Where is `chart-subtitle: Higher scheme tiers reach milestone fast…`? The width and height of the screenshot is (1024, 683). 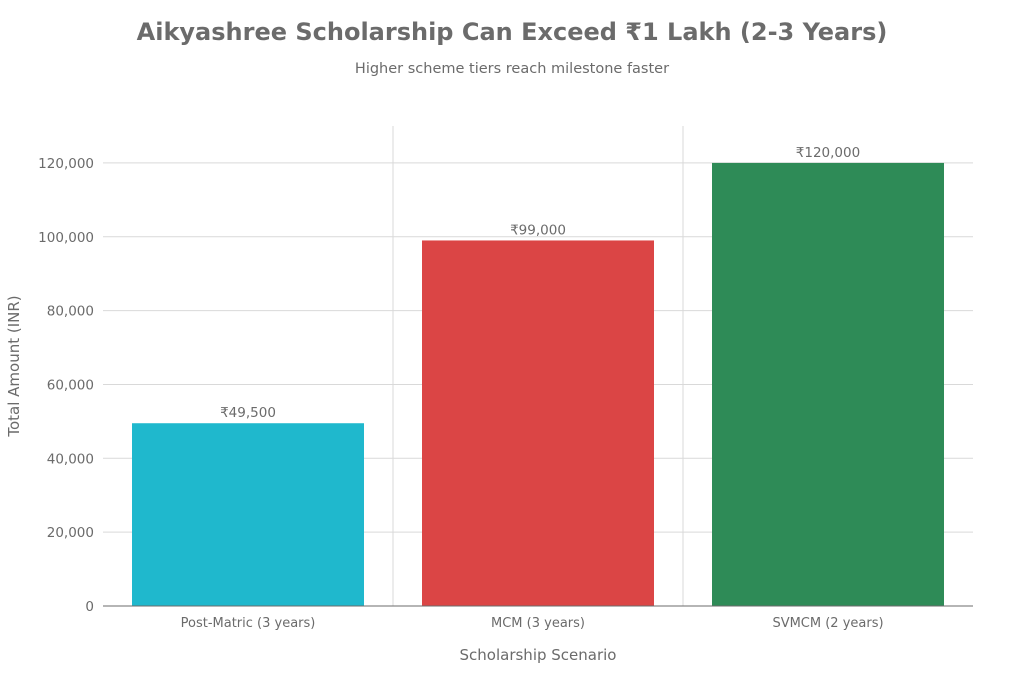 chart-subtitle: Higher scheme tiers reach milestone fast… is located at coordinates (512, 69).